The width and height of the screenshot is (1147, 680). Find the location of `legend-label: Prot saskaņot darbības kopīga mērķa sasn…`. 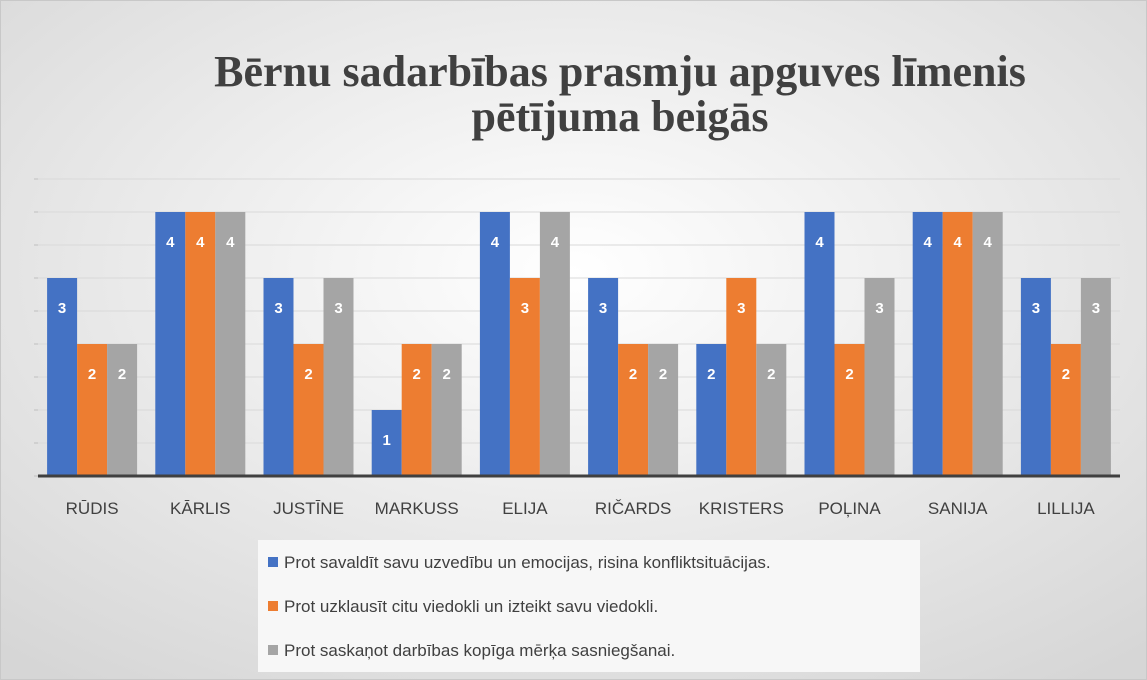

legend-label: Prot saskaņot darbības kopīga mērķa sasn… is located at coordinates (479, 650).